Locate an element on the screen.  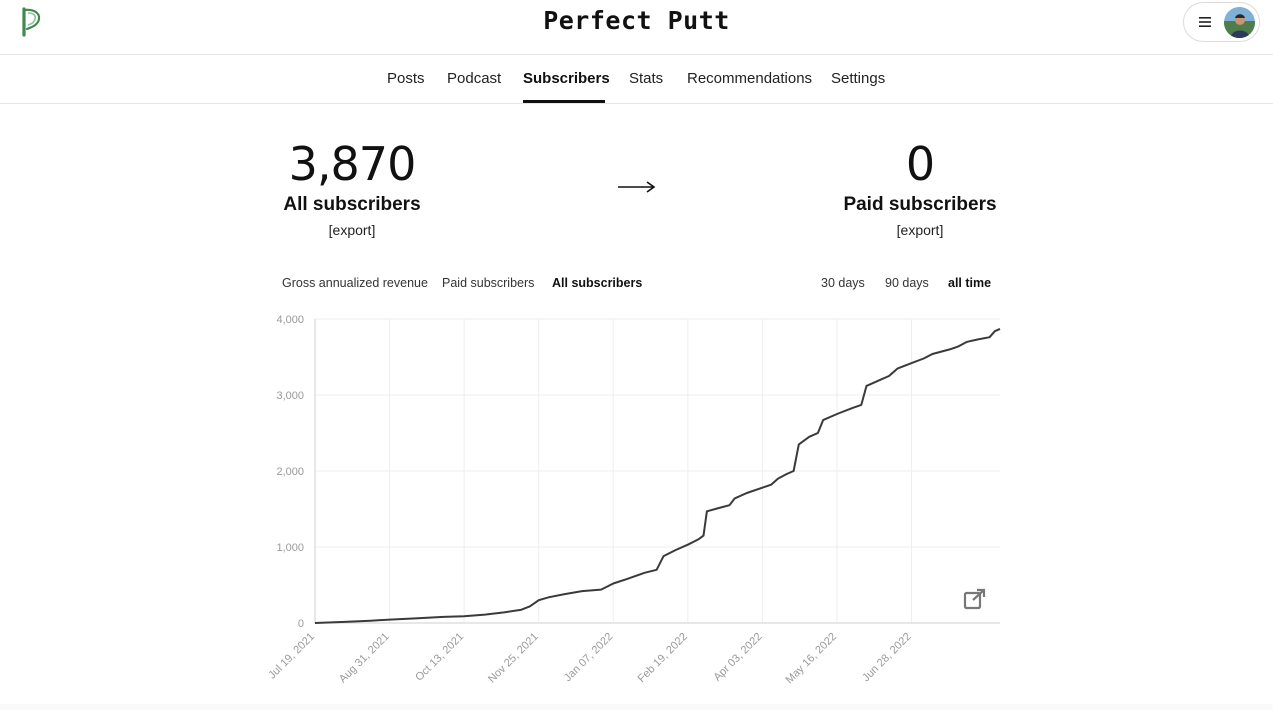
top-bar: Perfect Putt is located at coordinates (636, 27).